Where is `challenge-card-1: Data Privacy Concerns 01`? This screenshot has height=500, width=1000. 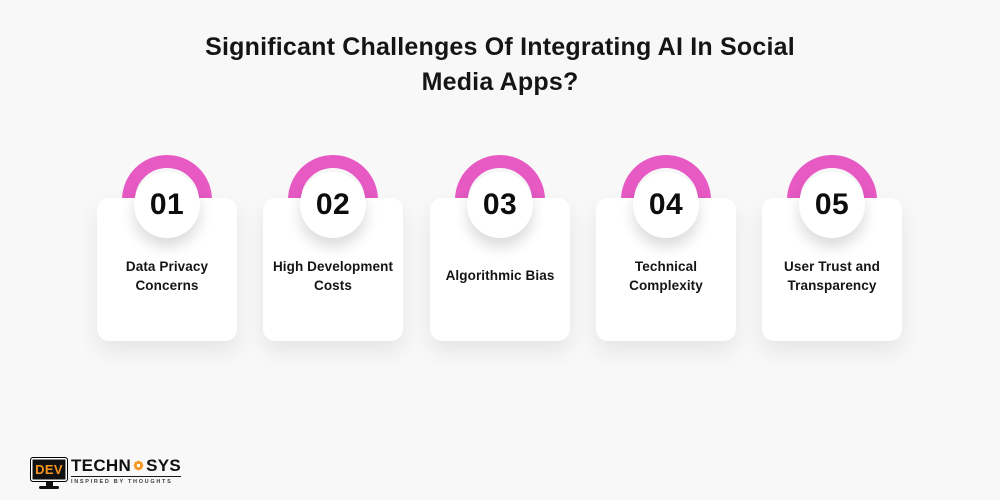 challenge-card-1: Data Privacy Concerns 01 is located at coordinates (167, 250).